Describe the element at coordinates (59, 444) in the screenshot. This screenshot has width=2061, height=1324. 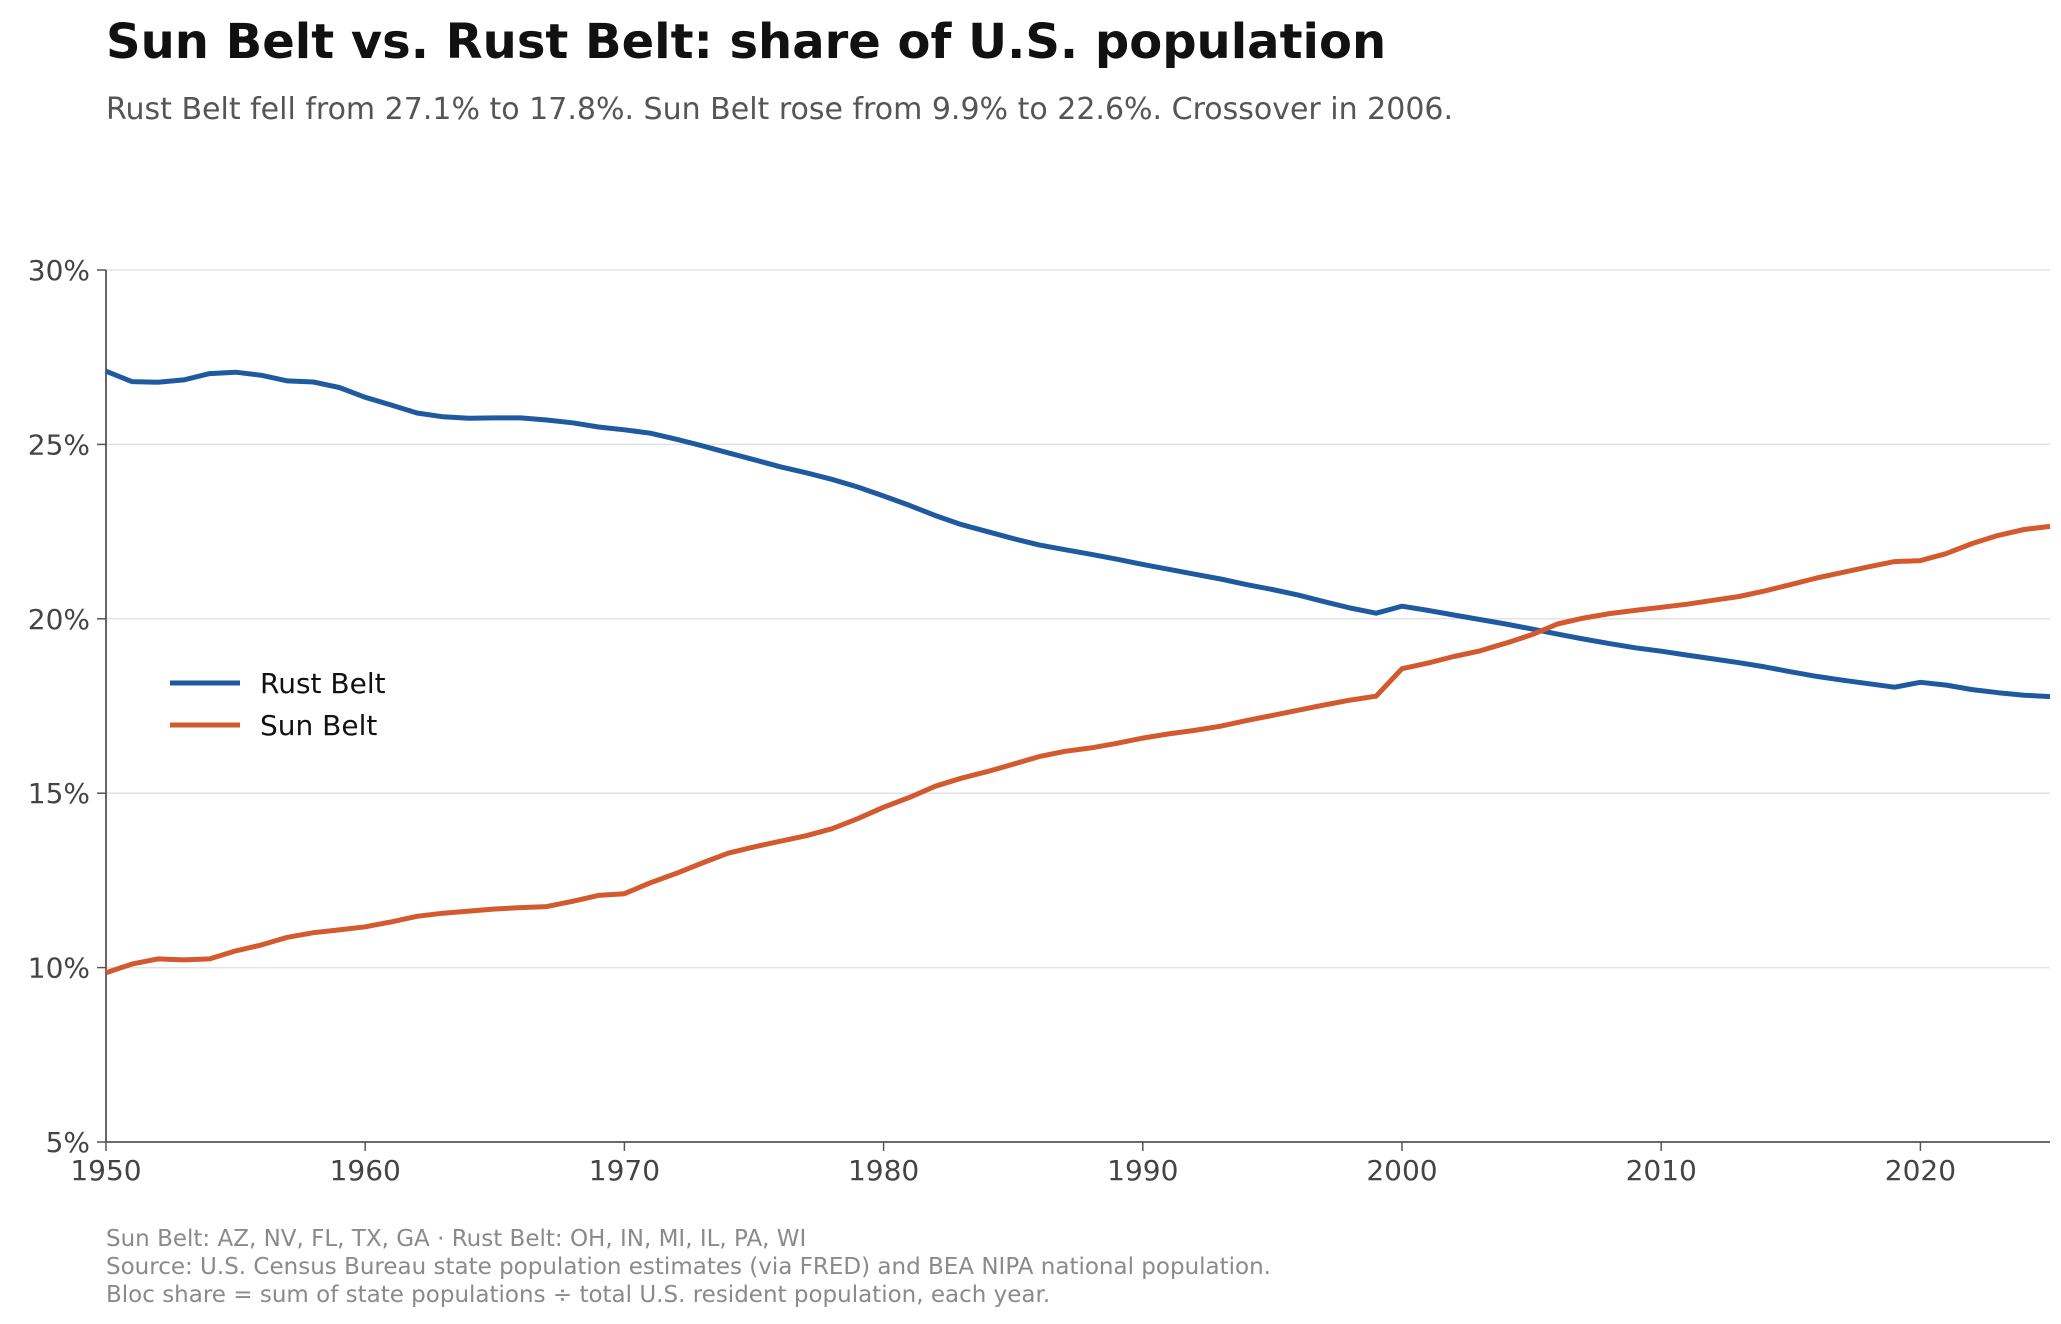
I see `y-tick-label: 25%` at that location.